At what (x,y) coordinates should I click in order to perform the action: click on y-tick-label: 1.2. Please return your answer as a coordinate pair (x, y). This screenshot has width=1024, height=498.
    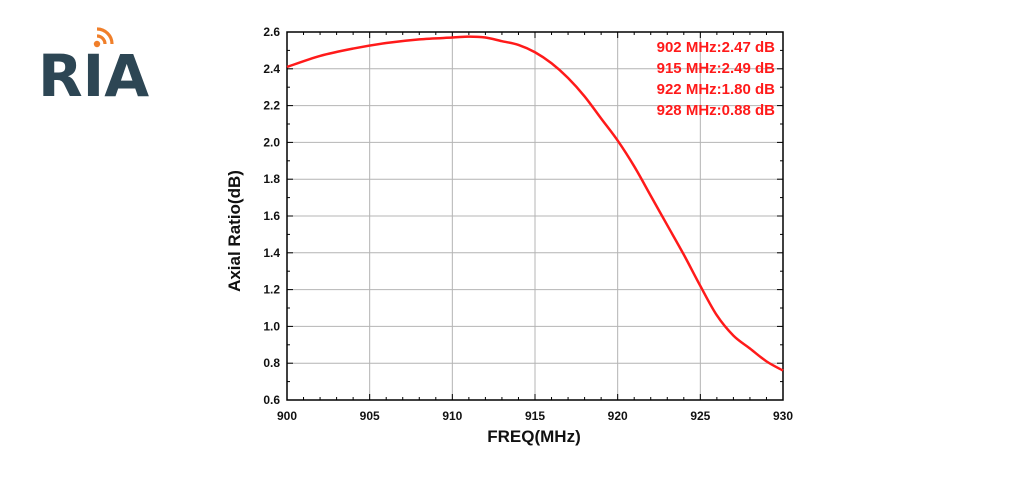
    Looking at the image, I should click on (271, 290).